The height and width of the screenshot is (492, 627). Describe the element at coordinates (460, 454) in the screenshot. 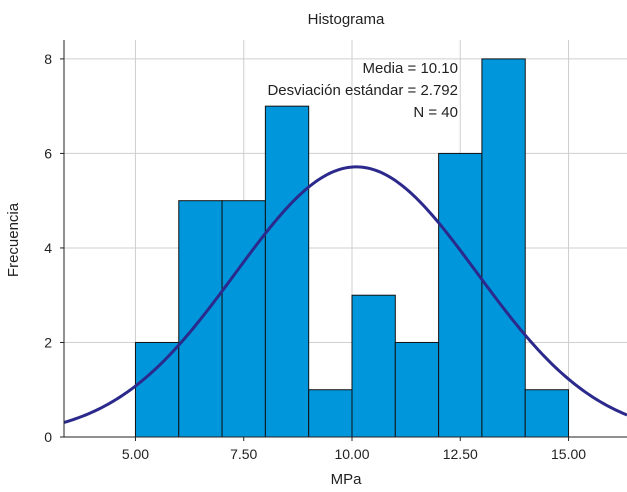

I see `x-tick-label-3: 12.50` at that location.